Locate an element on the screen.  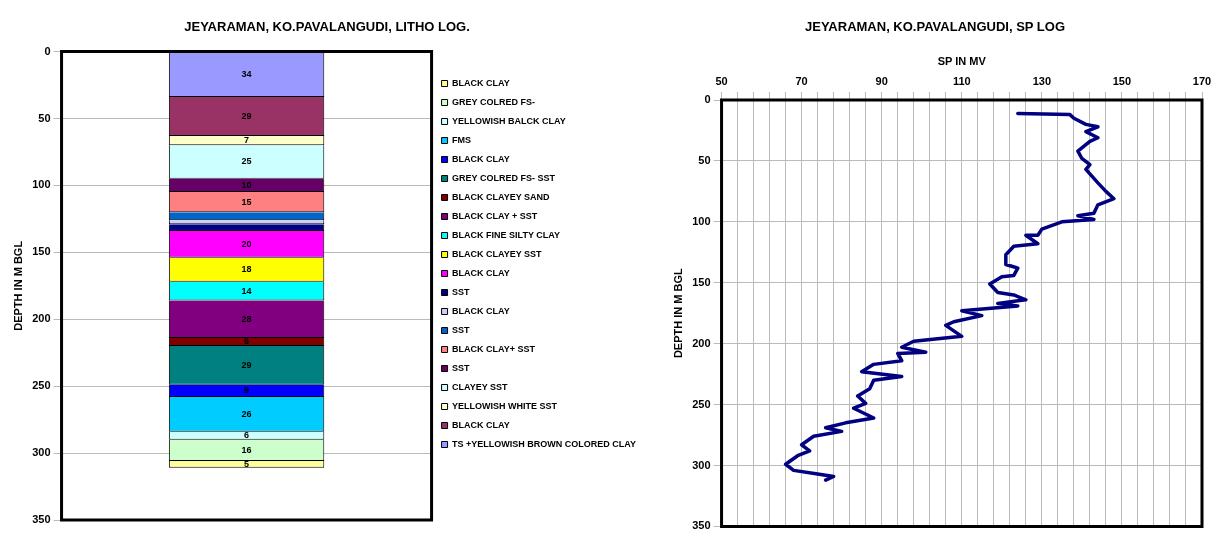
x-tick-label: 110 is located at coordinates (961, 81).